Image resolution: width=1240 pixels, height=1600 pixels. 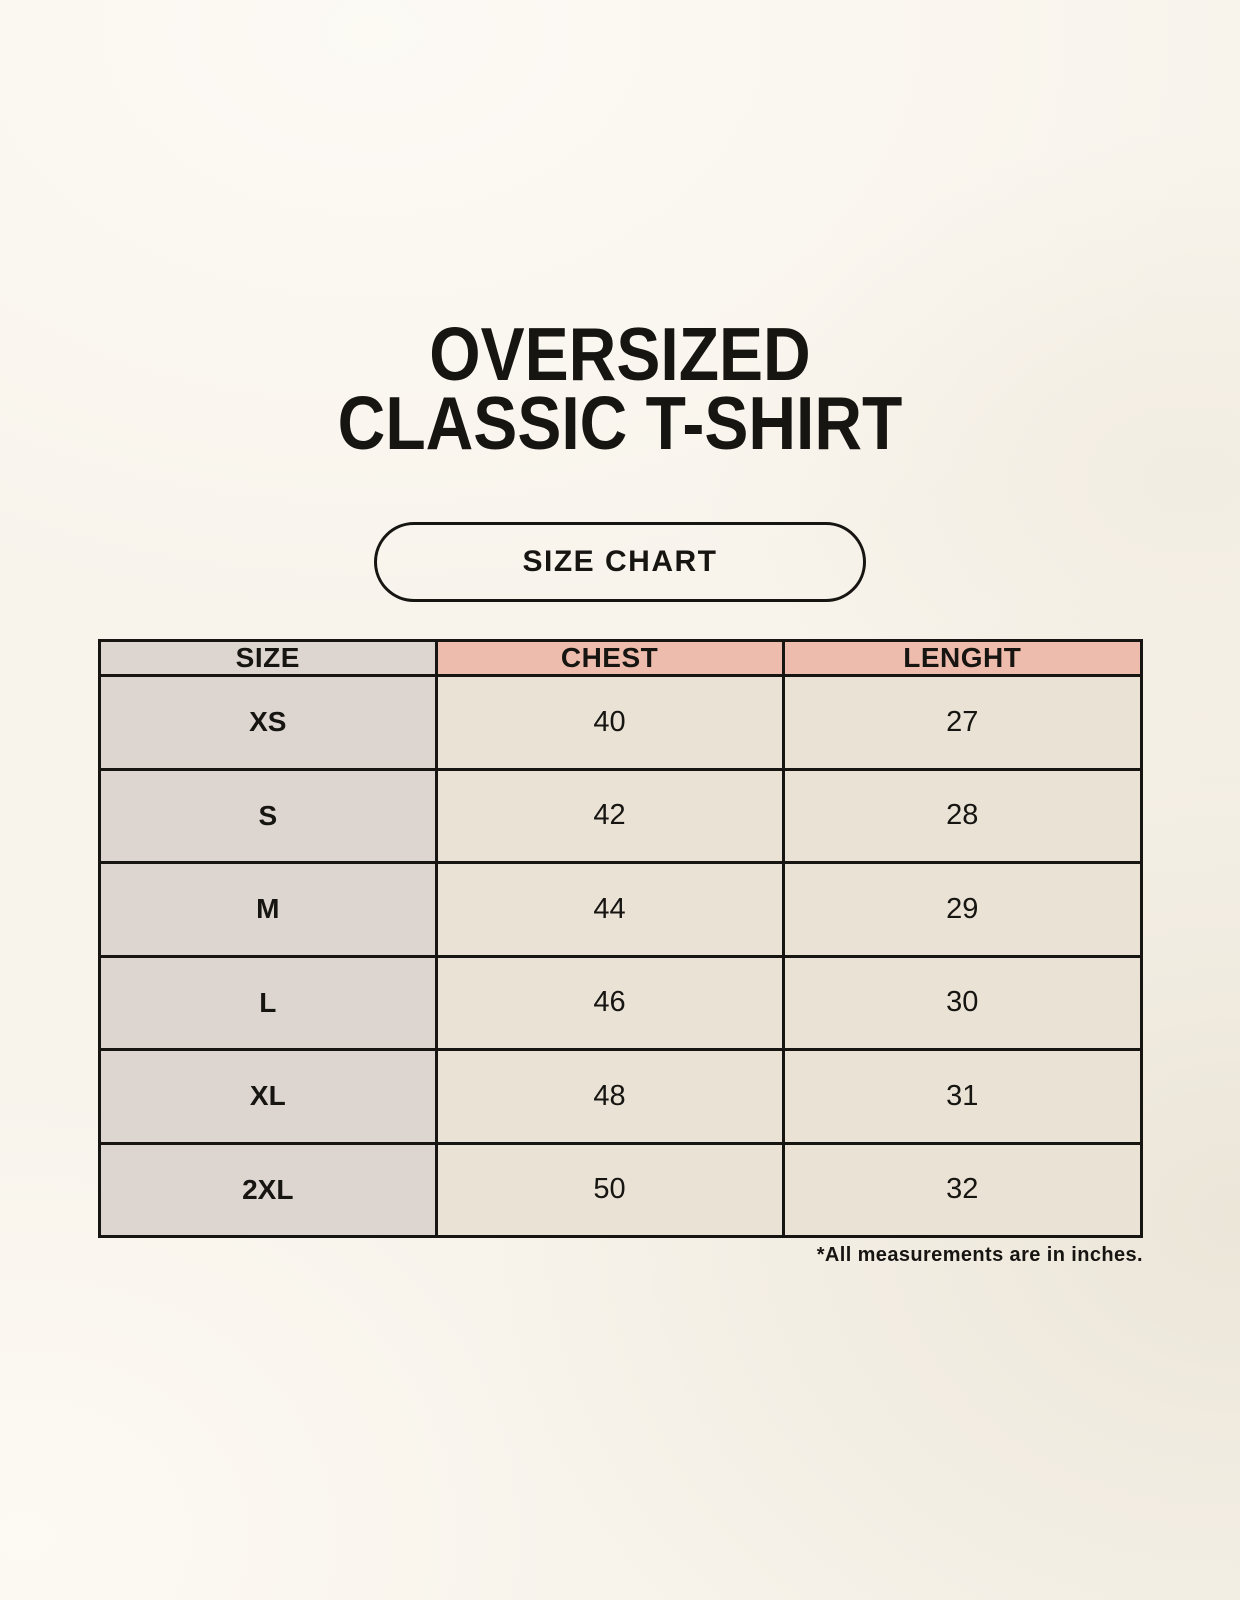 What do you see at coordinates (609, 909) in the screenshot?
I see `chest-value: 44` at bounding box center [609, 909].